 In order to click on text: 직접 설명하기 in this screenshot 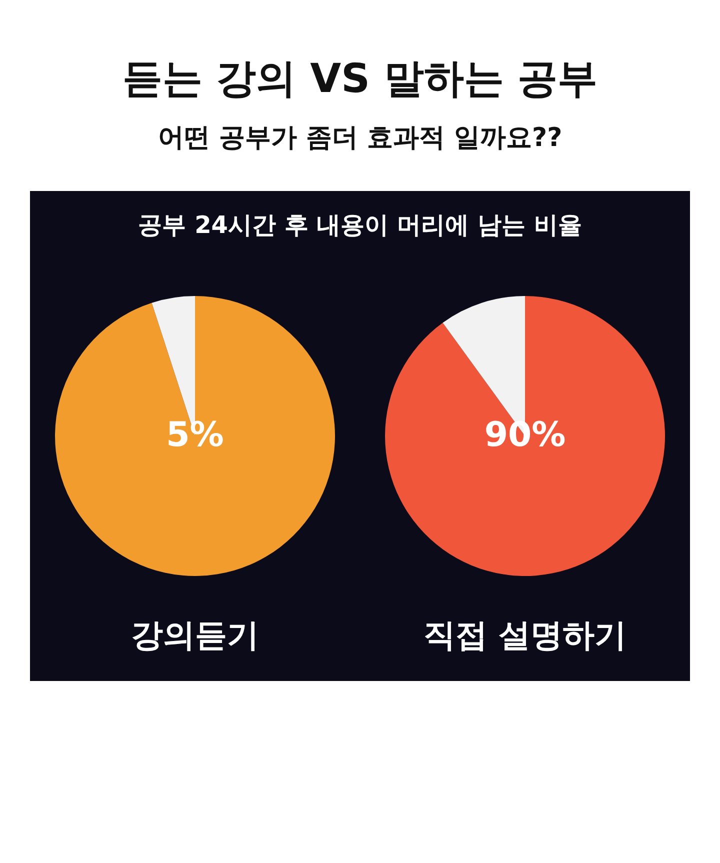, I will do `click(525, 635)`.